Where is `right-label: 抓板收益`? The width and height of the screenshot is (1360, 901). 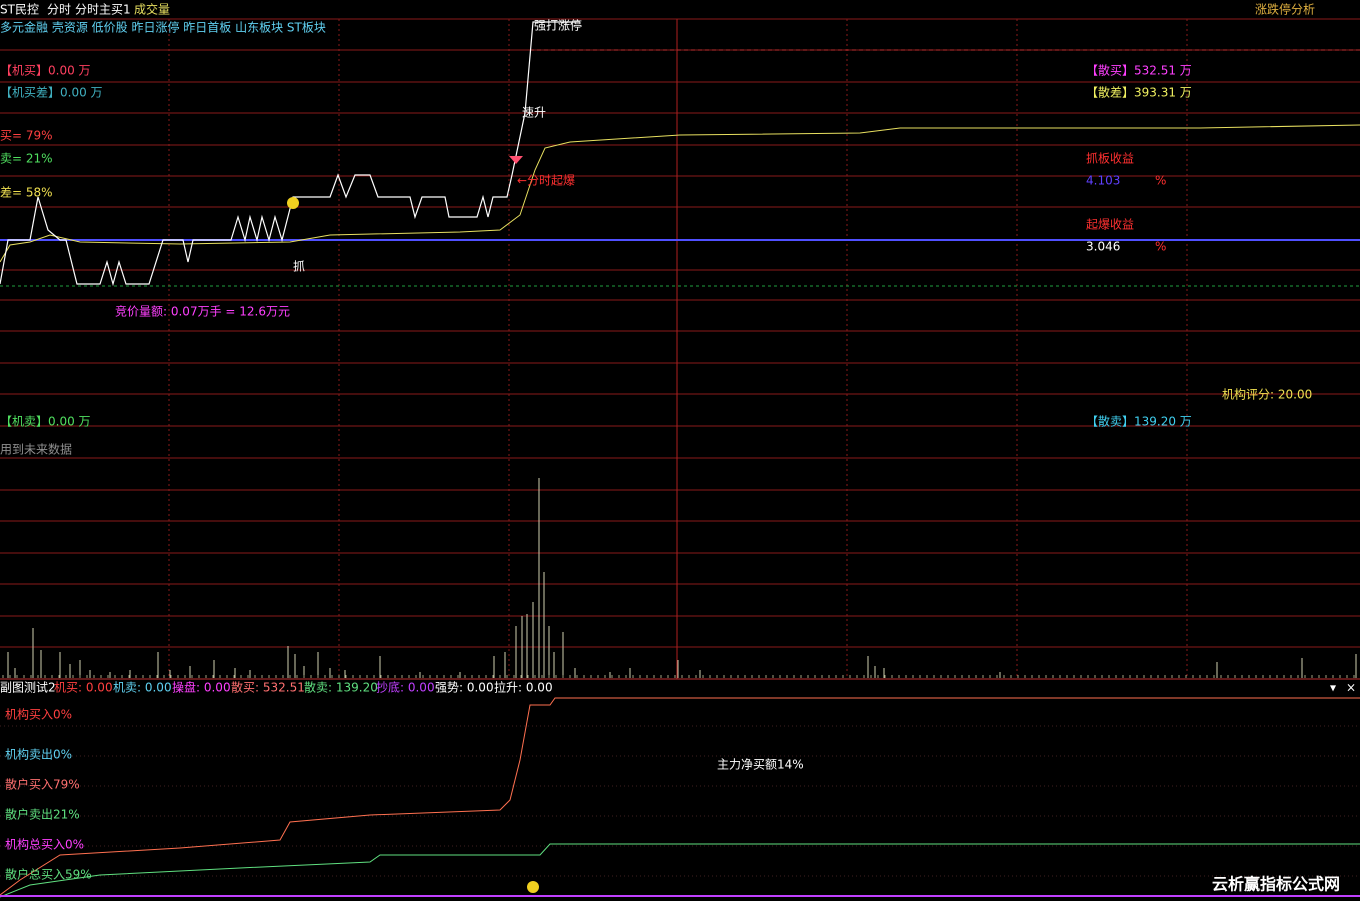 right-label: 抓板收益 is located at coordinates (1110, 159).